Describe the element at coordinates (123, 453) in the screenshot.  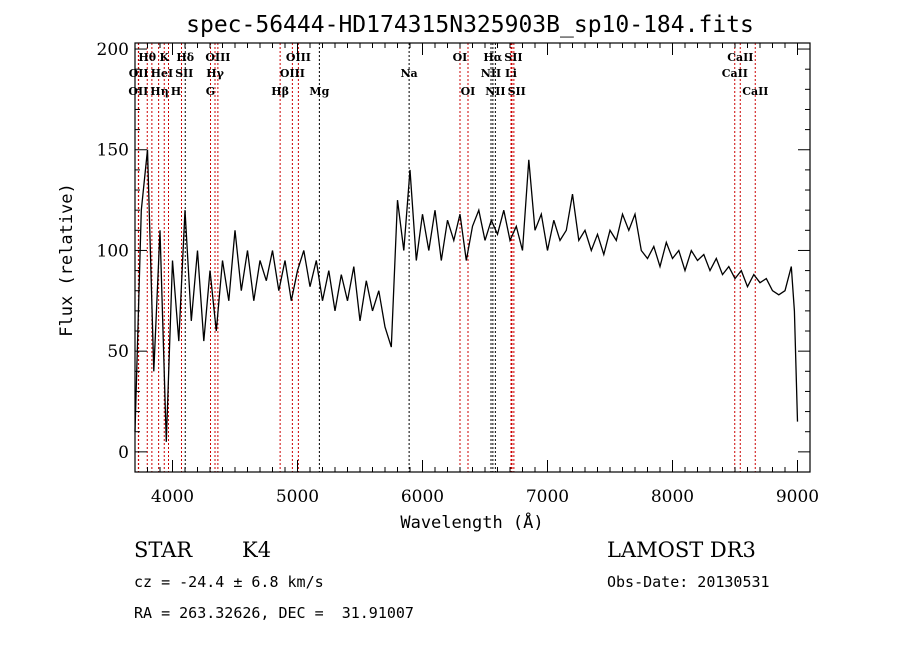
I see `y-tick-label: 0` at that location.